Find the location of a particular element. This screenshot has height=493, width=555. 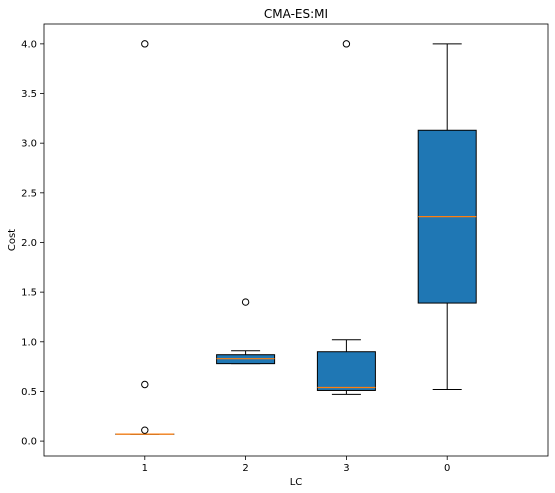

y-tick-label-8: 4.0 is located at coordinates (29, 44).